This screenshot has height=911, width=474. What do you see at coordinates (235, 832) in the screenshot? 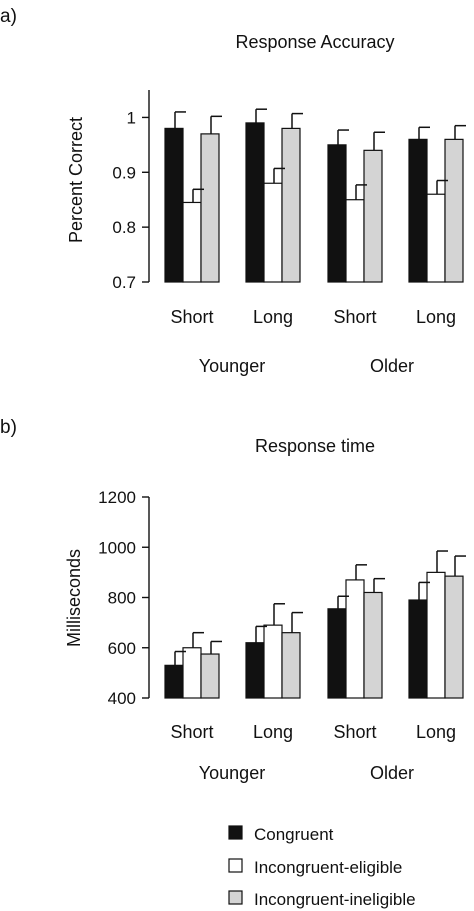
I see `legend-swatch-congruent` at bounding box center [235, 832].